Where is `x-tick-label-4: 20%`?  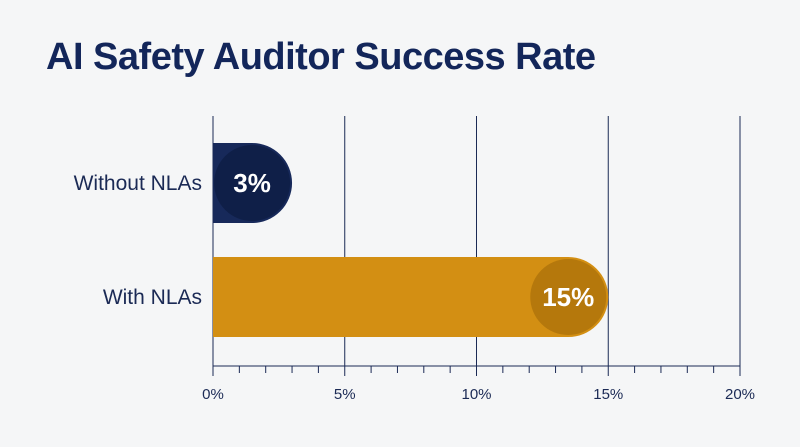
x-tick-label-4: 20% is located at coordinates (740, 394).